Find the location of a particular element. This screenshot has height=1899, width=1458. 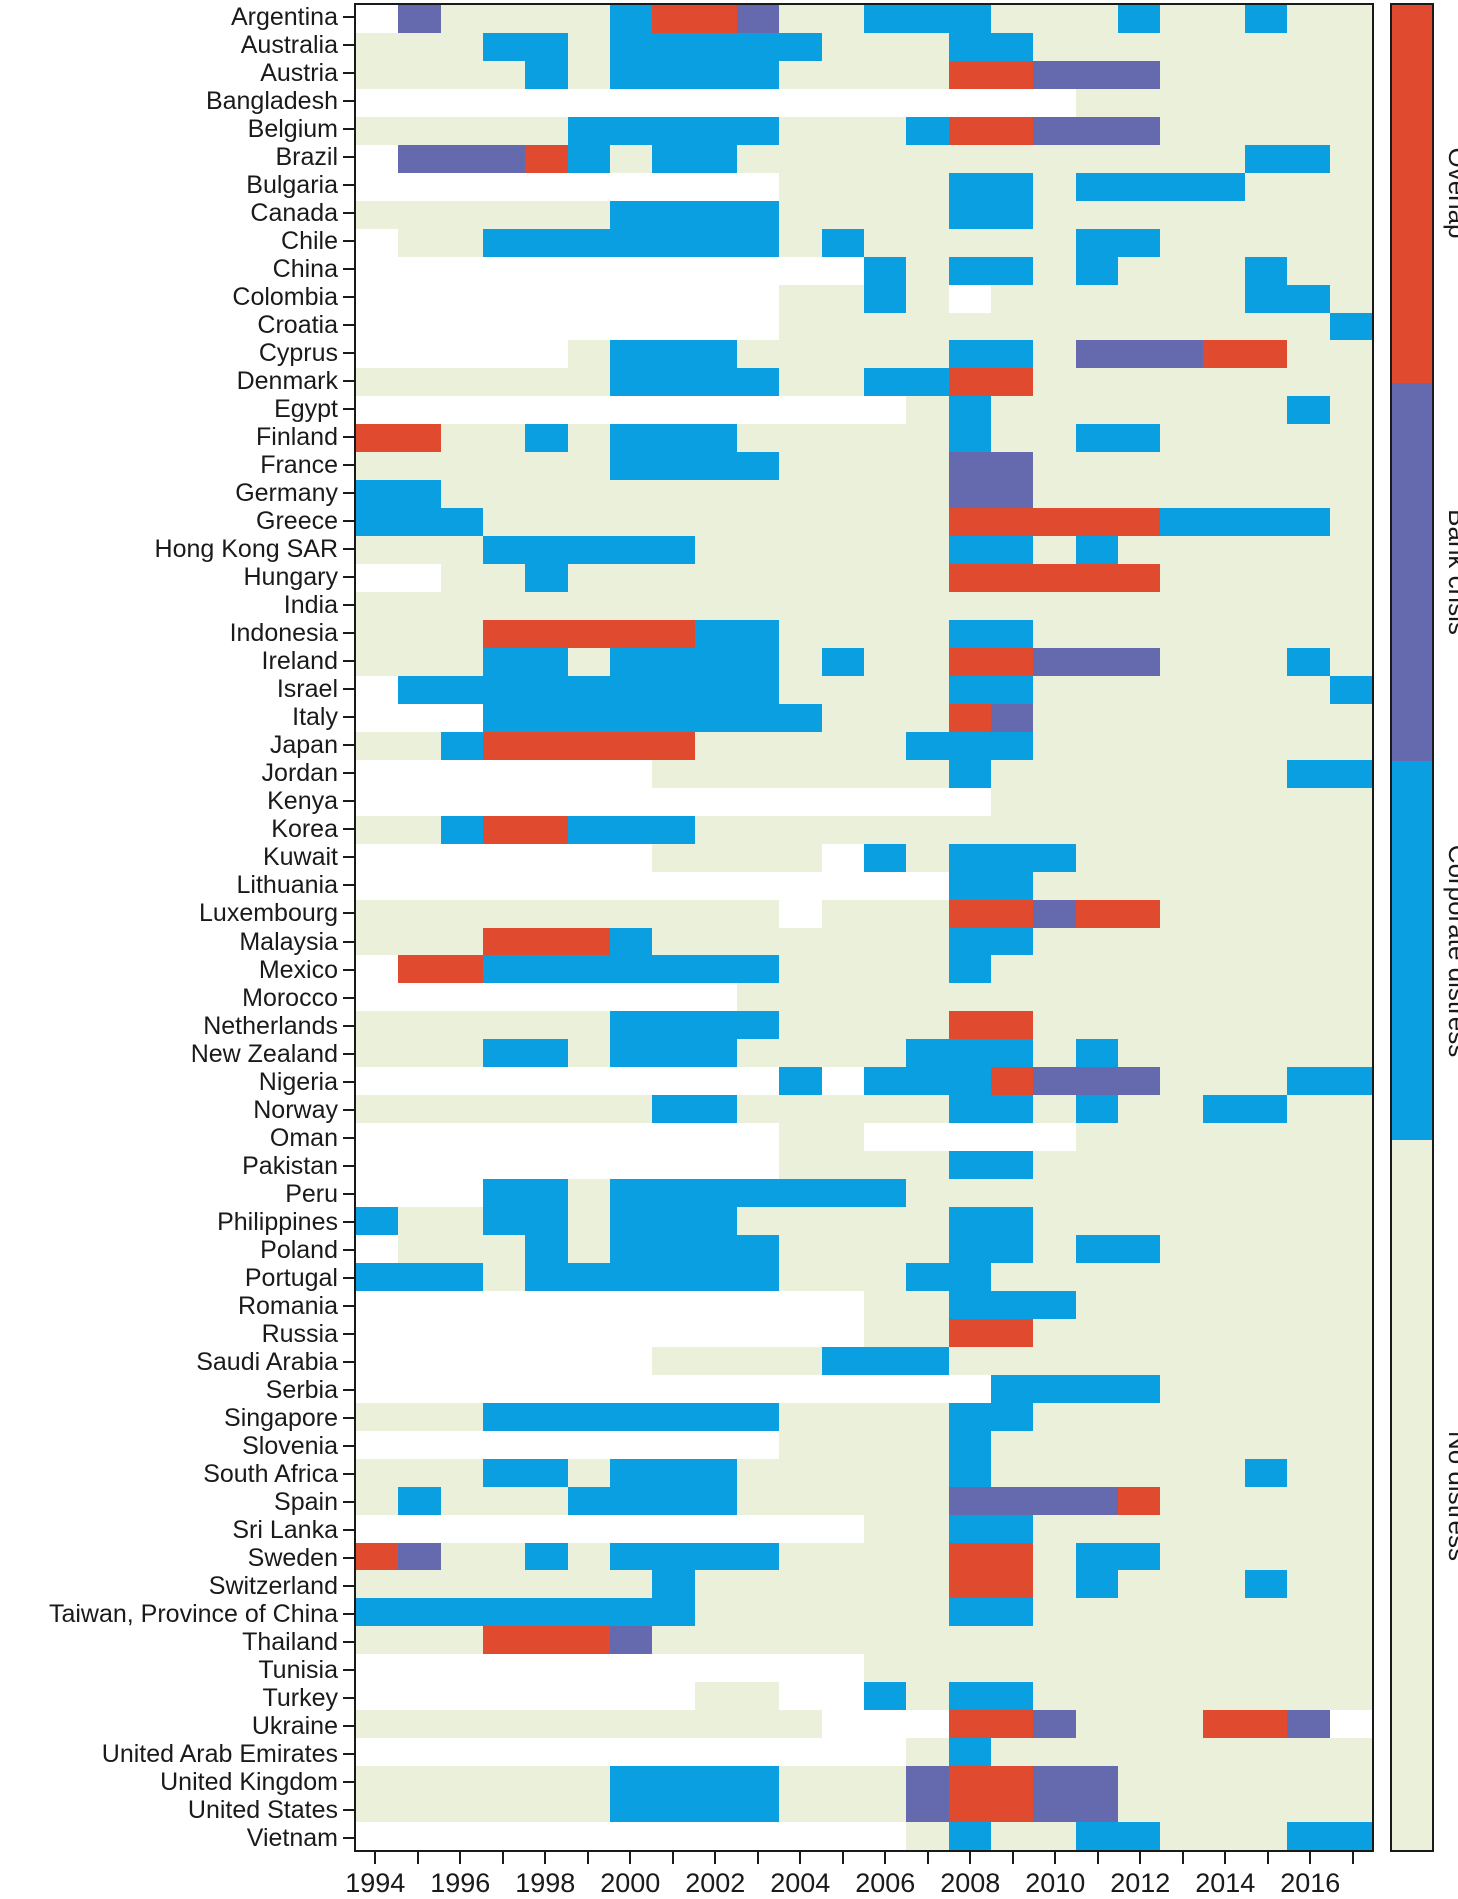

country-label: Austria is located at coordinates (299, 73).